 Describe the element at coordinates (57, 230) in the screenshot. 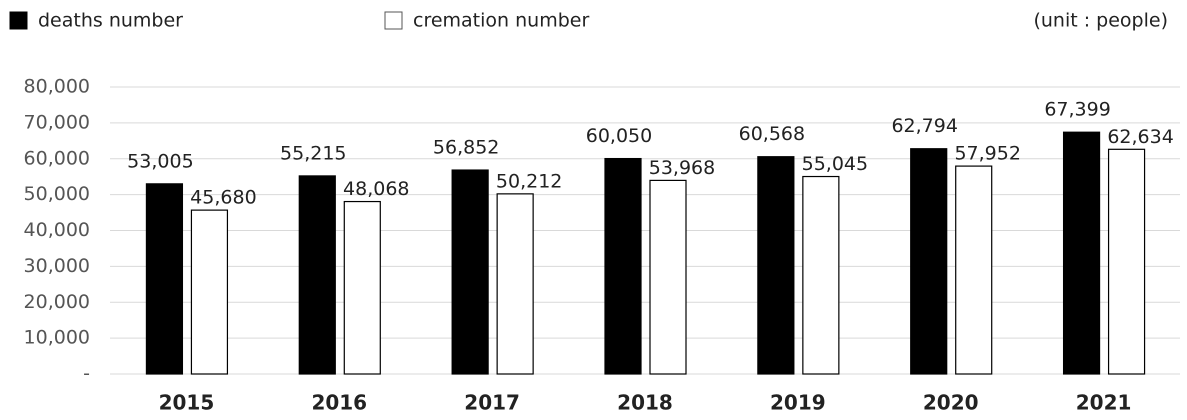

I see `y-tick-label: 40,000` at that location.